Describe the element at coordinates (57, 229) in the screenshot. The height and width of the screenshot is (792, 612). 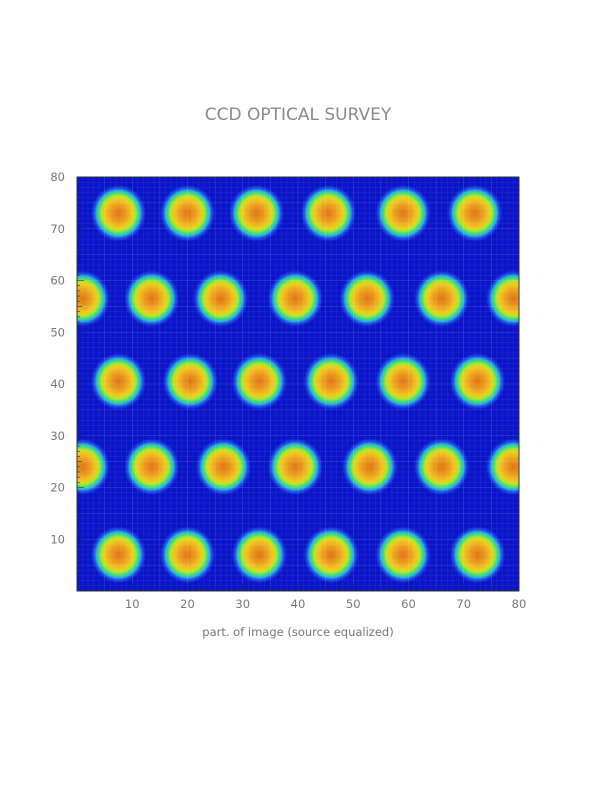
I see `y-tick-label: 70` at that location.